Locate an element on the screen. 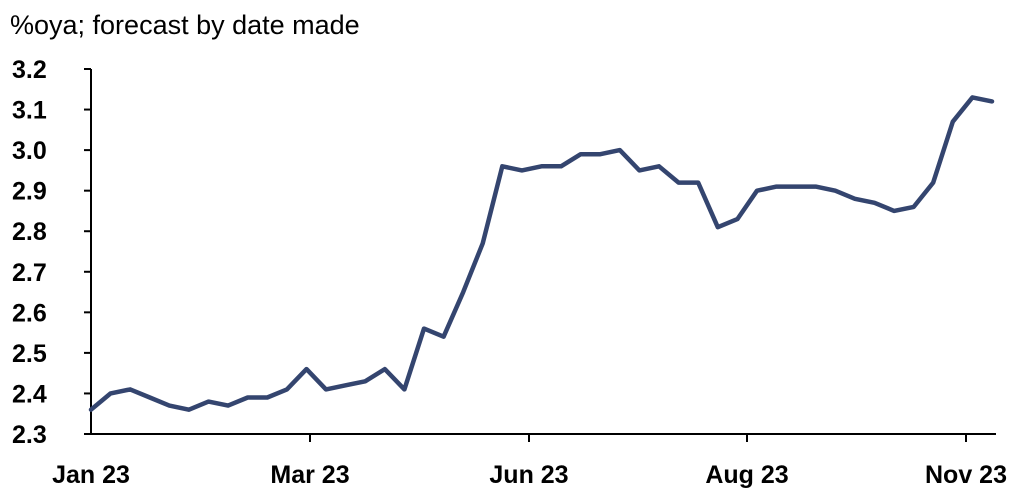 The image size is (1020, 500). y-tick-label: 3.2 is located at coordinates (29, 70).